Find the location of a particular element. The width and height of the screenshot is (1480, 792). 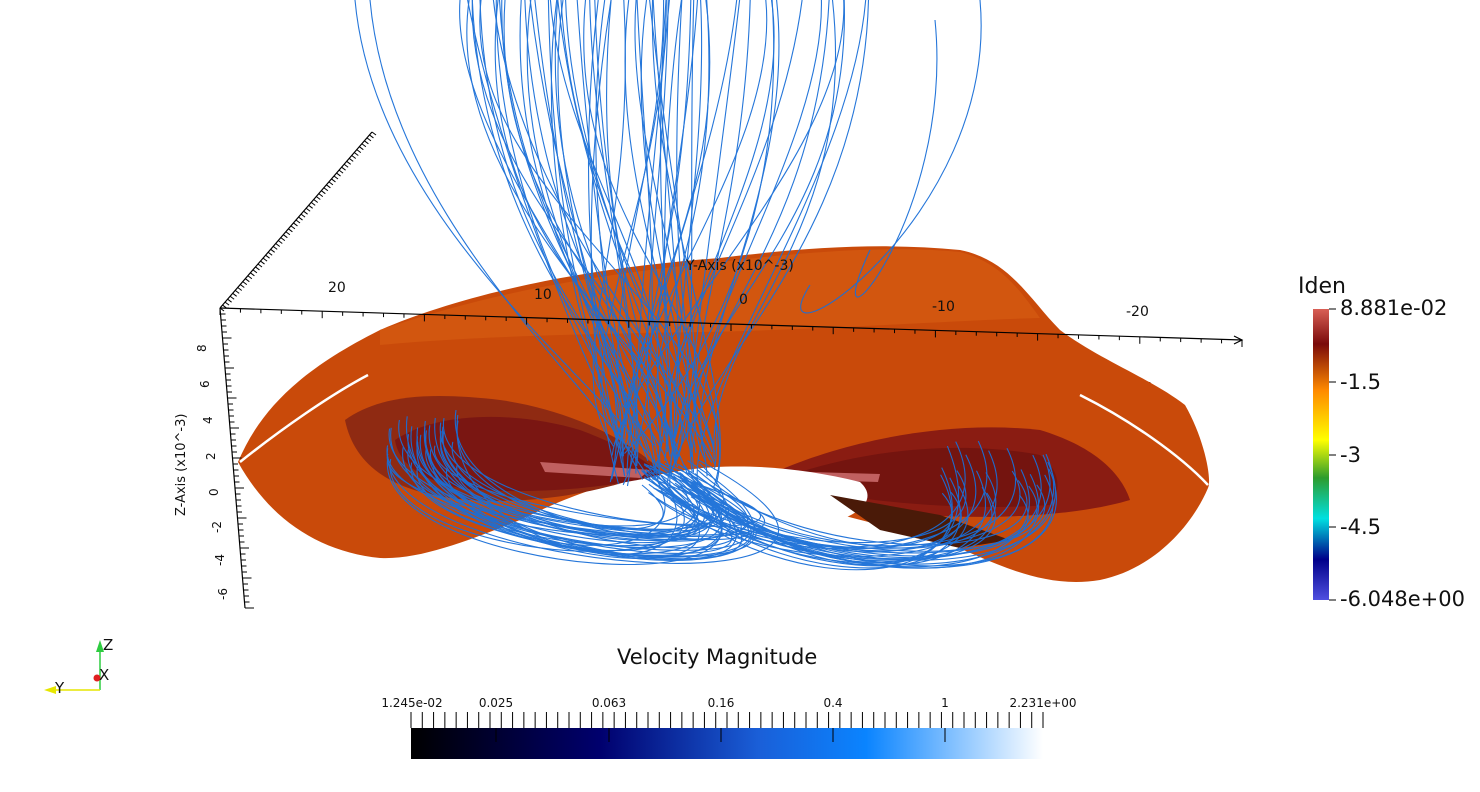

iden-scalar-bar is located at coordinates (1324, 454).